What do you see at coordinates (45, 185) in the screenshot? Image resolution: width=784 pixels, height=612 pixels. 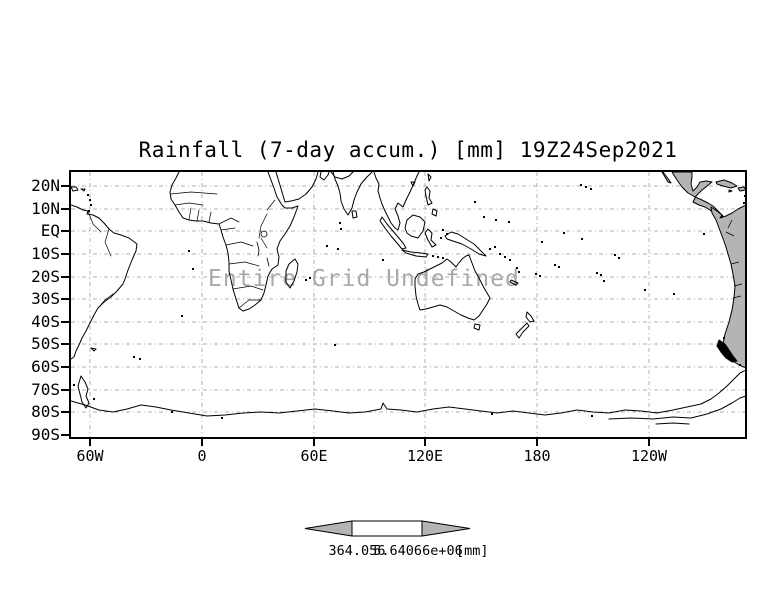 I see `y-tick-label: 20N` at bounding box center [45, 185].